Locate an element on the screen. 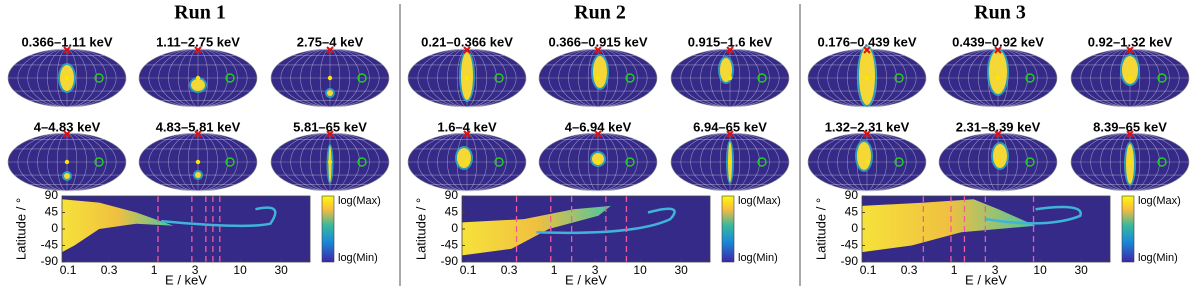  map-label: 0.366–1.11 keV is located at coordinates (66, 41).